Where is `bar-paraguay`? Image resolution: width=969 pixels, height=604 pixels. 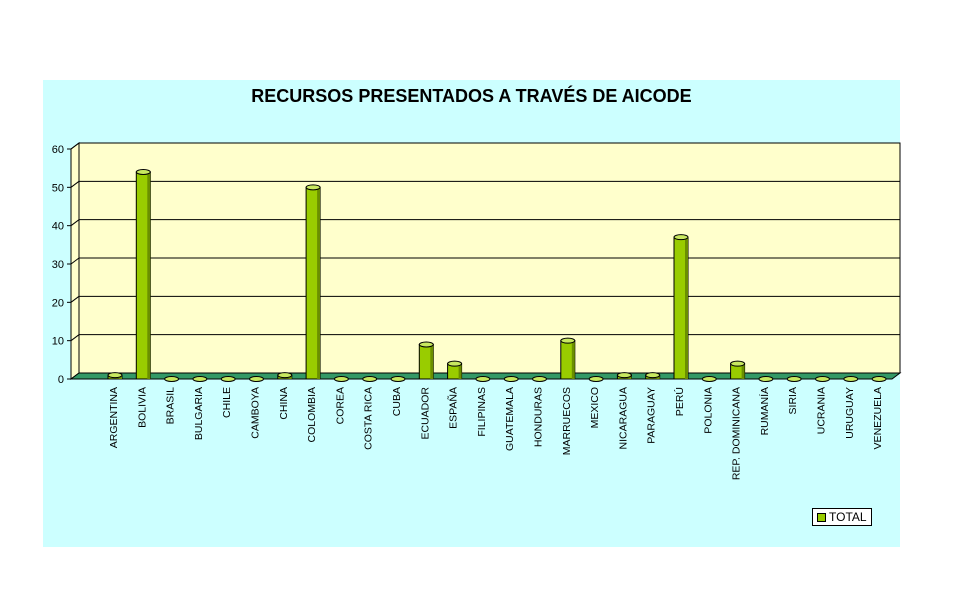 bar-paraguay is located at coordinates (653, 376).